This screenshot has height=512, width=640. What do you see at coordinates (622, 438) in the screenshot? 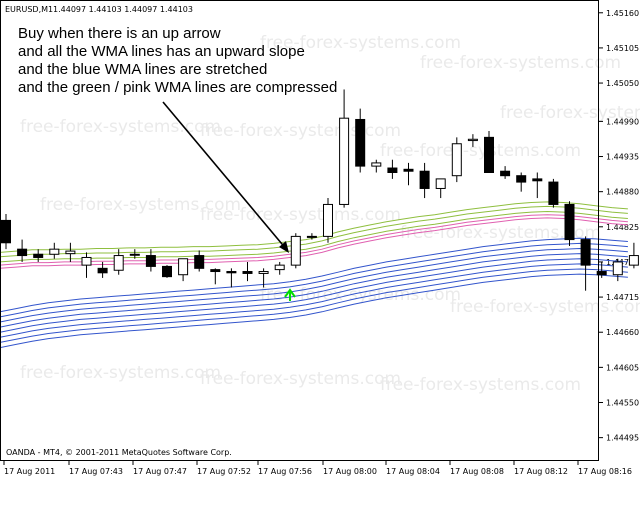
I see `price-tick-label: 1.44495` at bounding box center [622, 438].